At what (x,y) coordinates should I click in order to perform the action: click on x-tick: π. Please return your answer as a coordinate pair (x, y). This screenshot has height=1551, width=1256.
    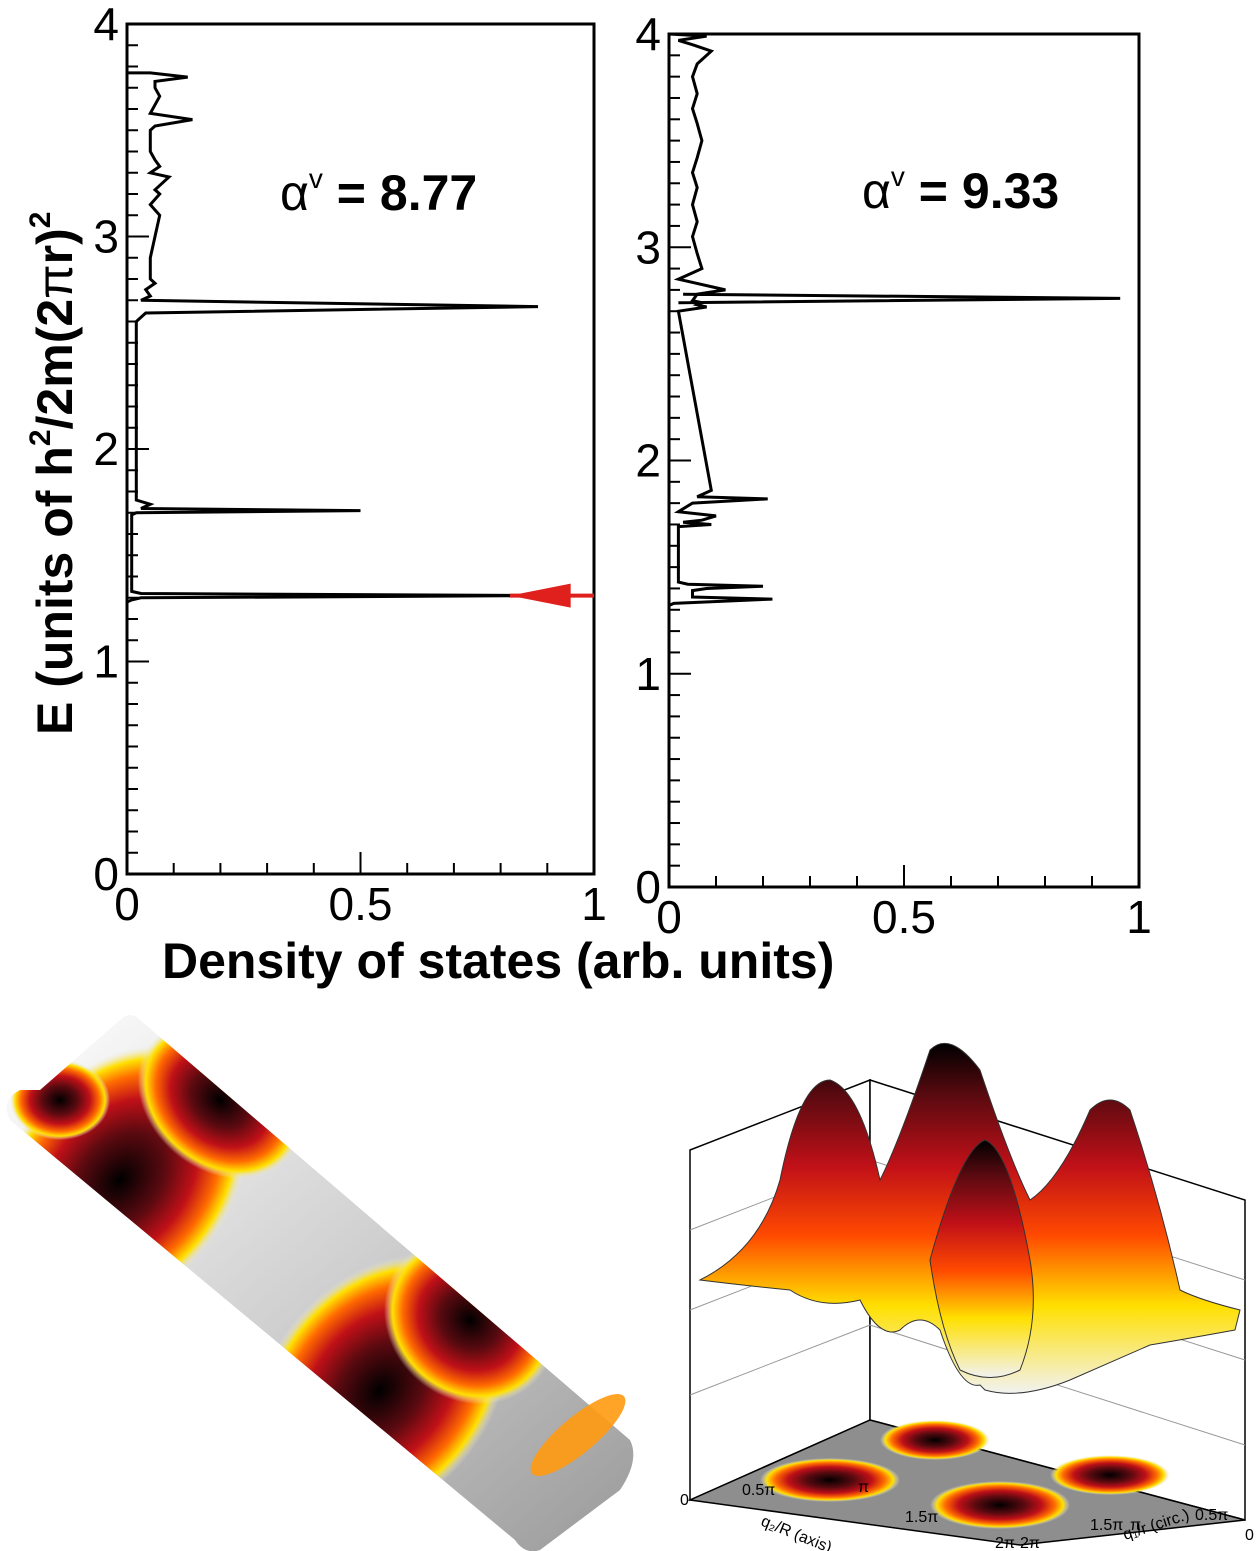
    Looking at the image, I should click on (863, 1487).